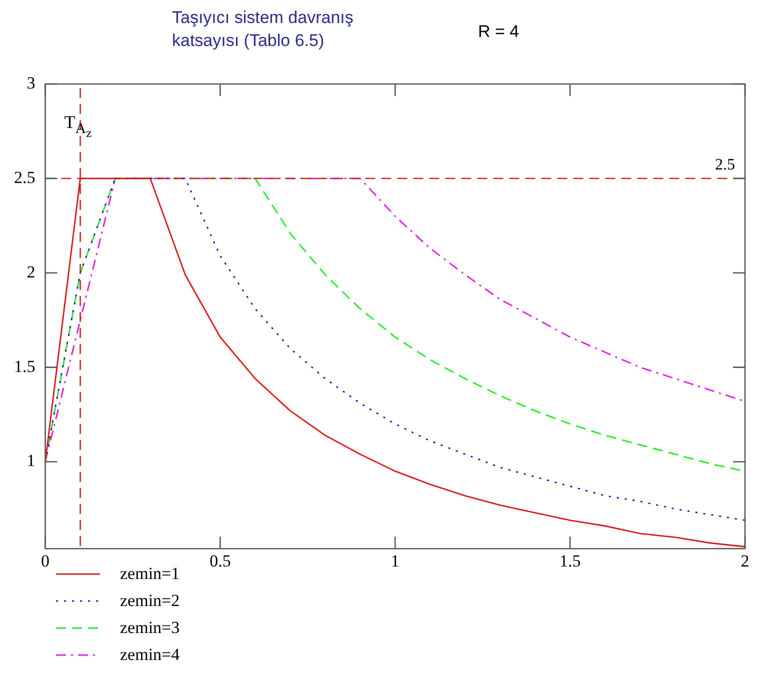 This screenshot has width=763, height=678. I want to click on x-tick-label: 1, so click(395, 560).